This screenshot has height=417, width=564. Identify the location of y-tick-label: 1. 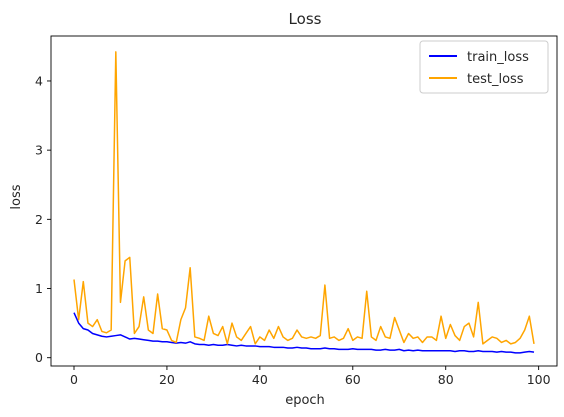
(39, 288).